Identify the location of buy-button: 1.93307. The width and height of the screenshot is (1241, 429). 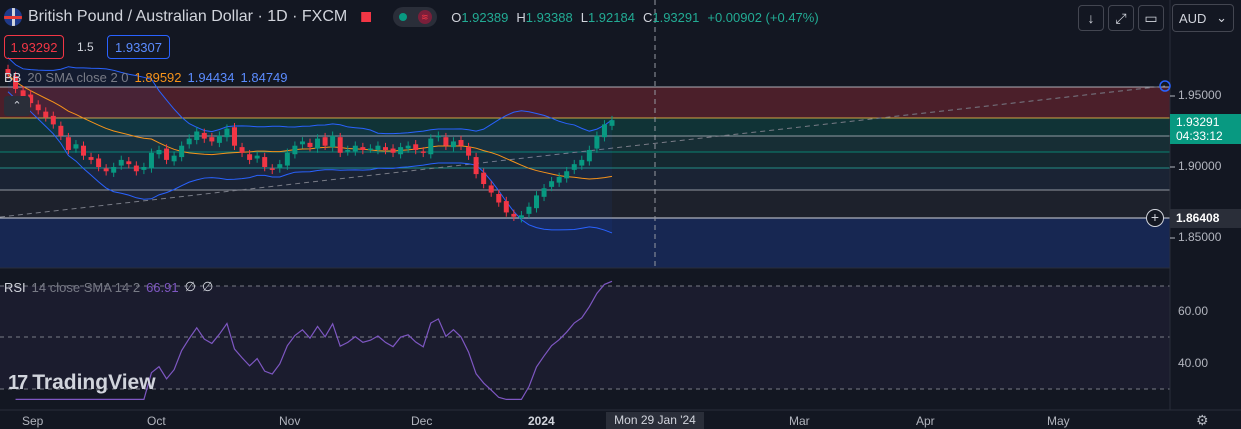
(138, 47).